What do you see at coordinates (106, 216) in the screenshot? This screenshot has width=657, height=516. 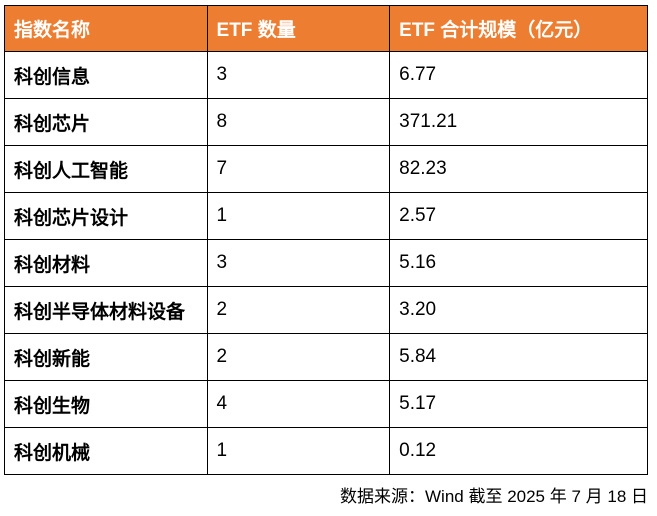 I see `index-name-cell: 科创芯片设计` at bounding box center [106, 216].